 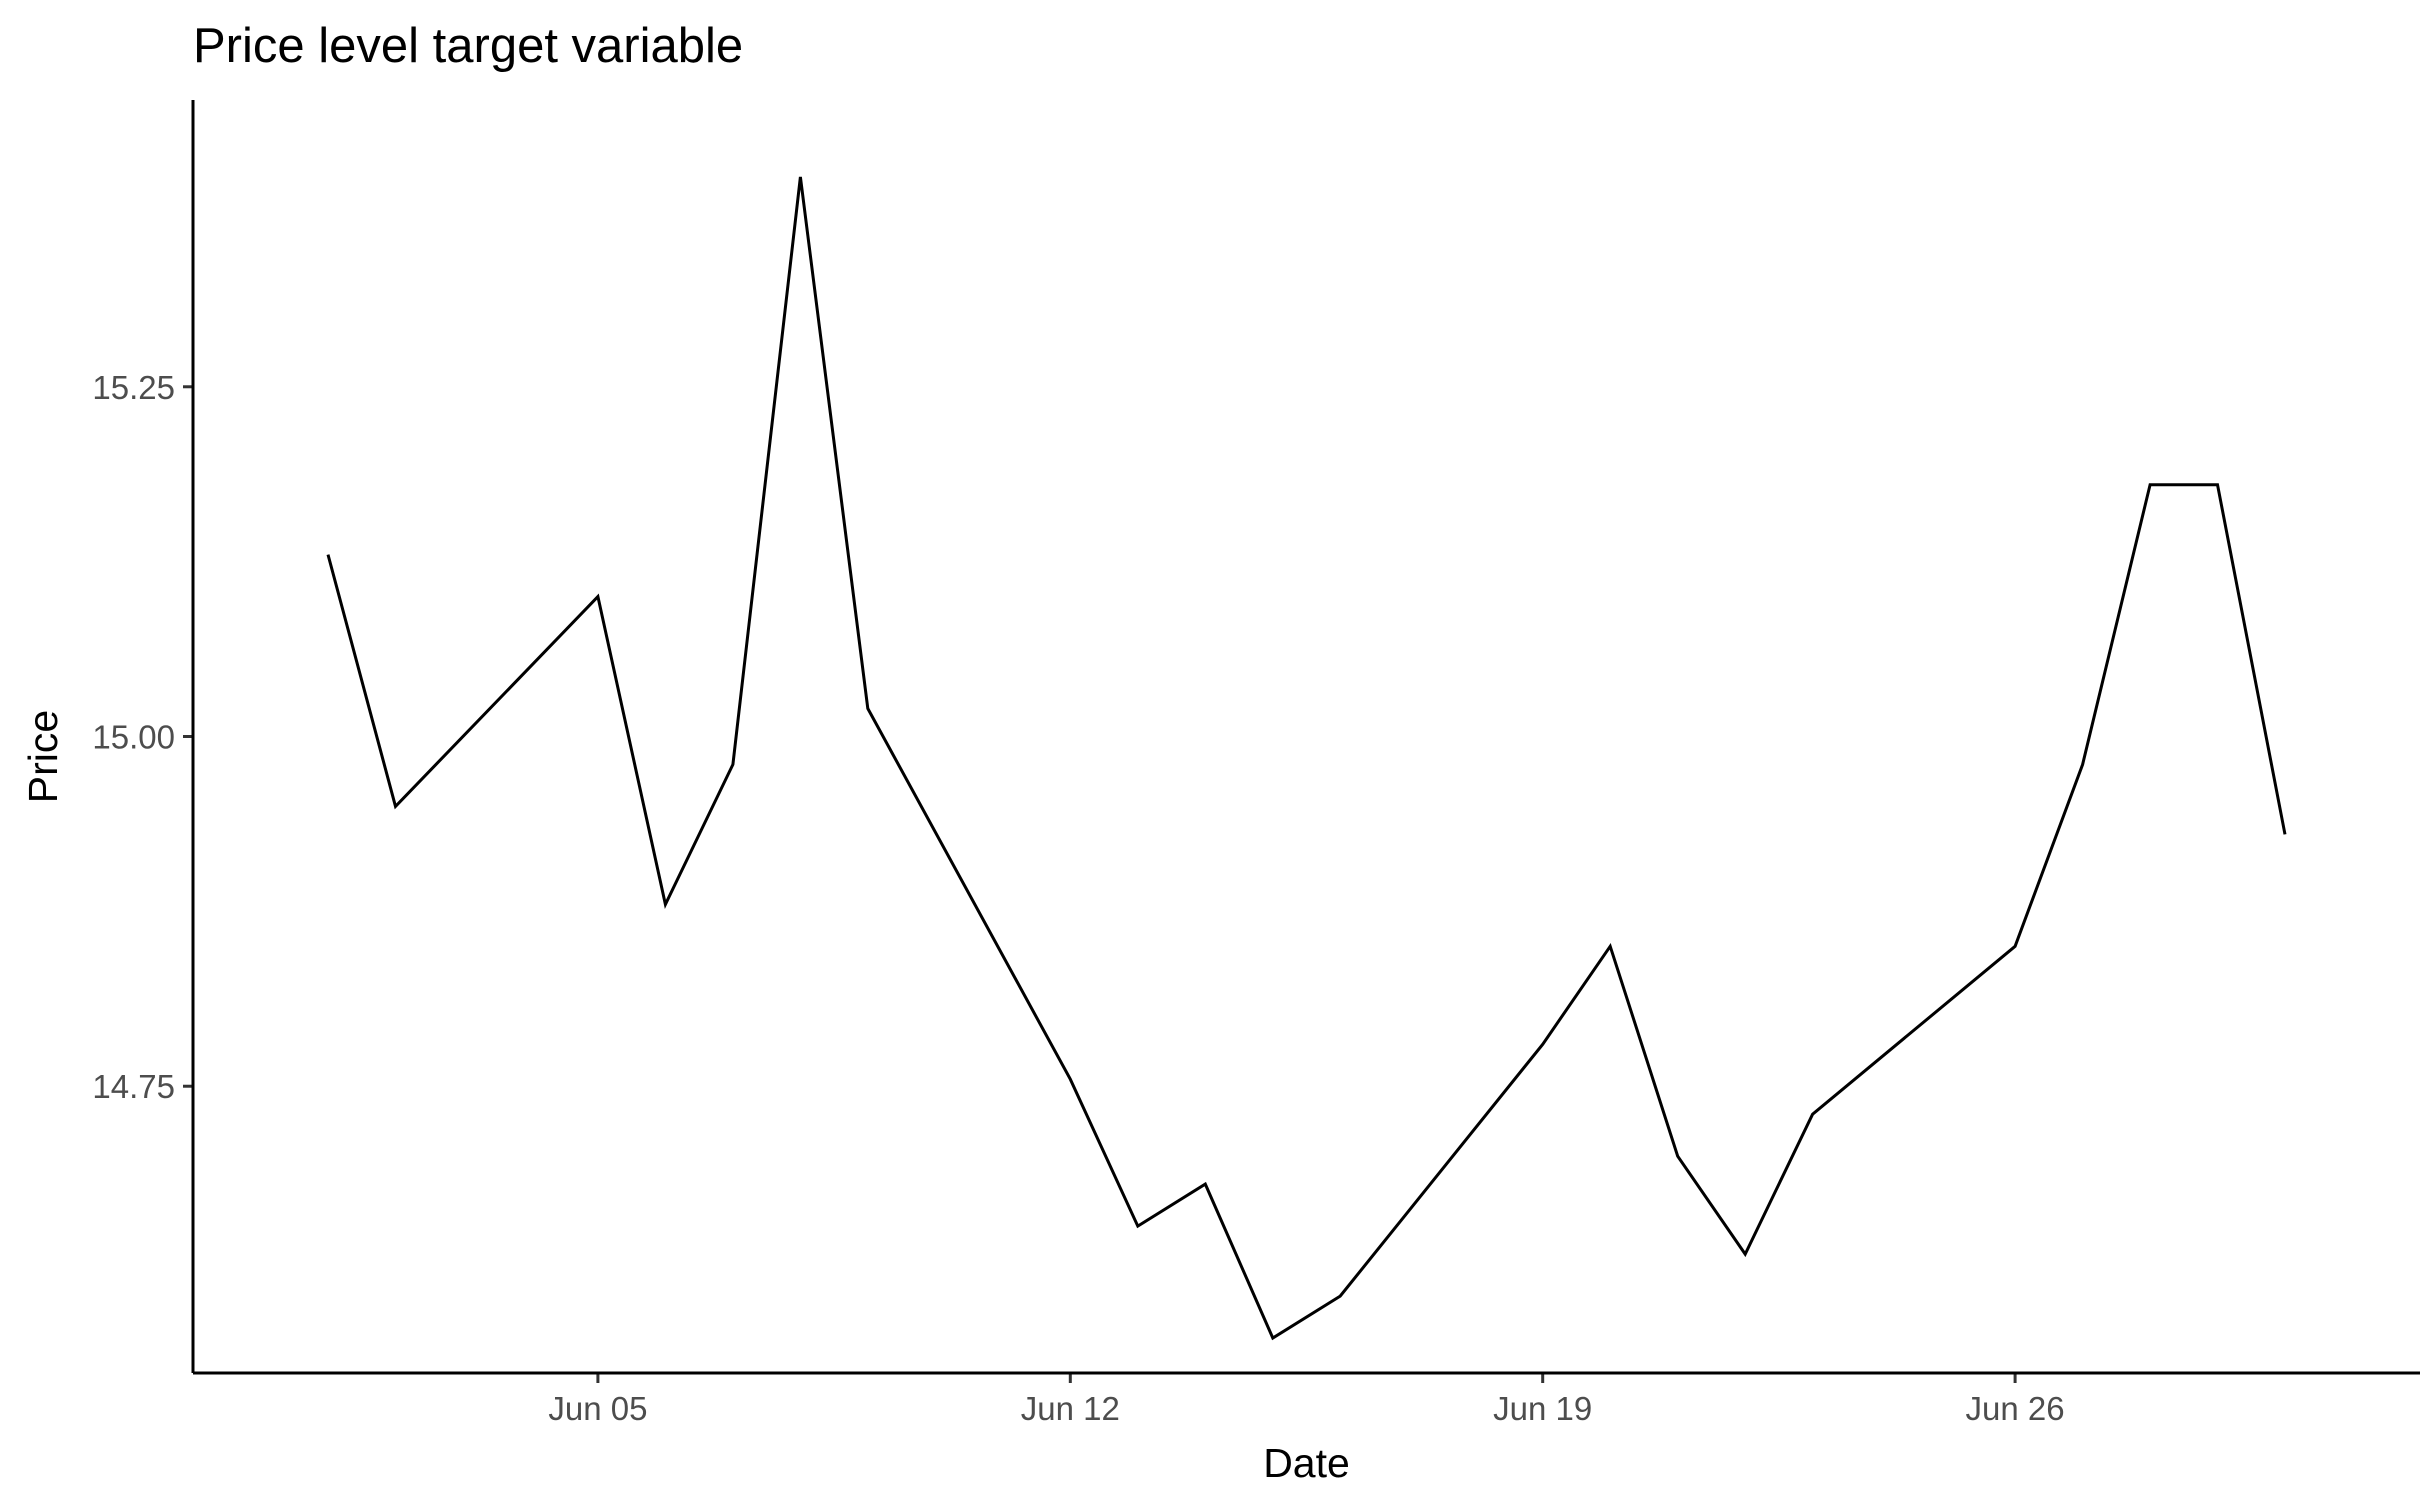 I want to click on y-tick-label: 15.00, so click(x=133, y=737).